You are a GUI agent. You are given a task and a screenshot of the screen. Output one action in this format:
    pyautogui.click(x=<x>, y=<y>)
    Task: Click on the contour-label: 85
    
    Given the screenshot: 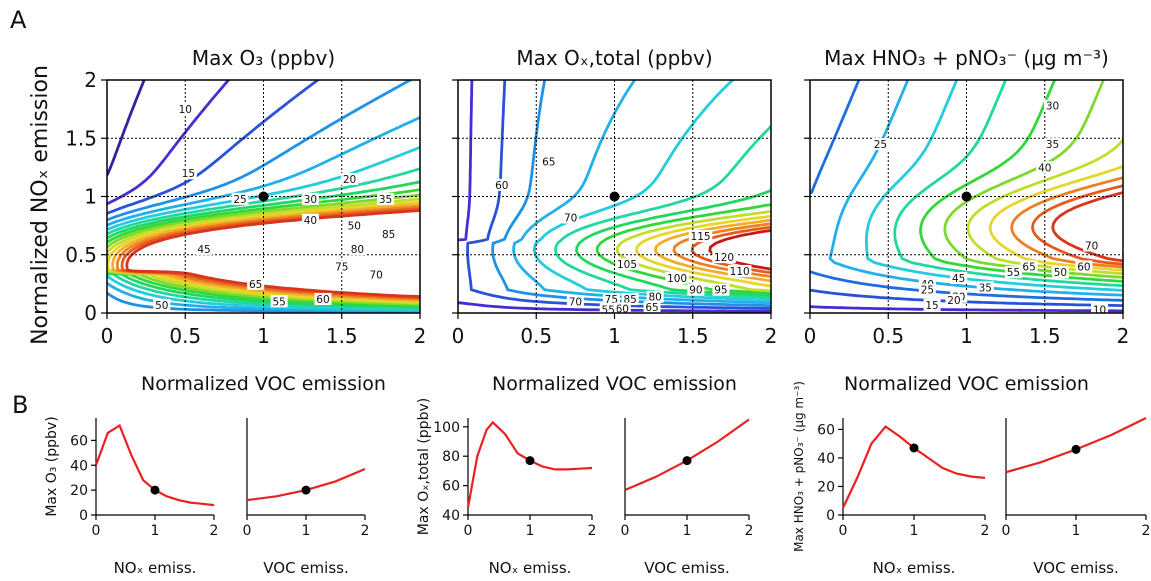 What is the action you would take?
    pyautogui.click(x=388, y=235)
    